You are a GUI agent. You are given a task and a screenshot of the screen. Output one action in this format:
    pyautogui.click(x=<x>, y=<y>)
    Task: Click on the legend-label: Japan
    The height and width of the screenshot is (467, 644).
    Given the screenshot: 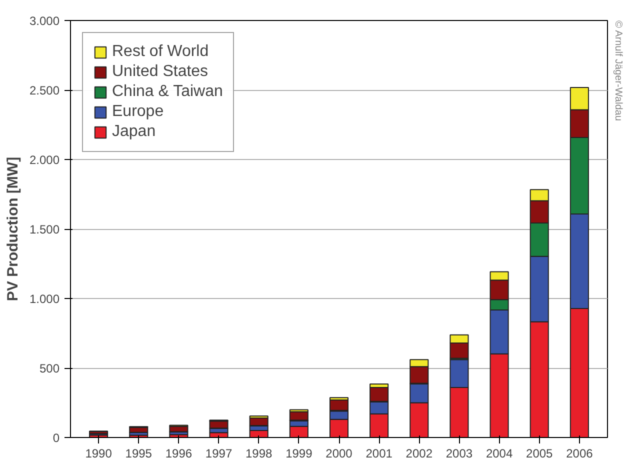 What is the action you would take?
    pyautogui.click(x=134, y=132)
    